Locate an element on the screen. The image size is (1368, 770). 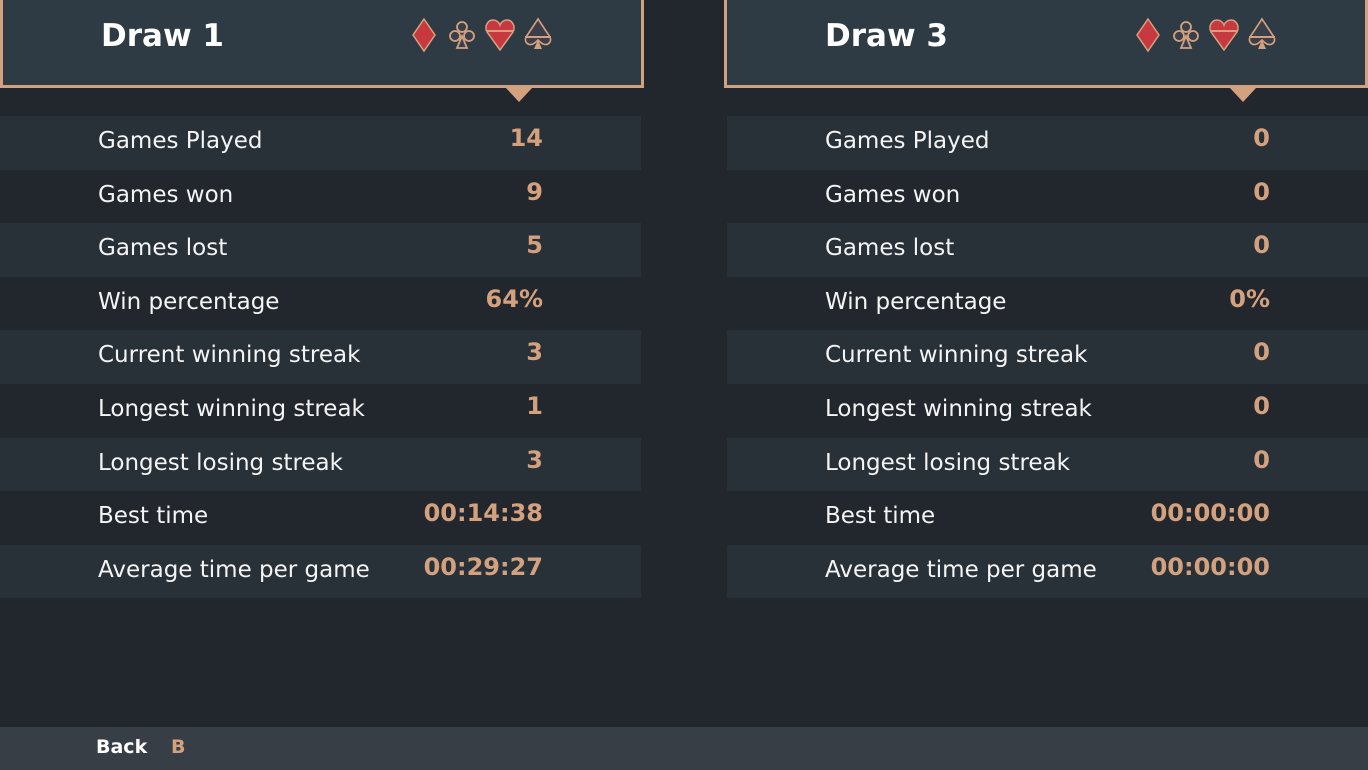
stat-row: Games Played 14 is located at coordinates (320, 143).